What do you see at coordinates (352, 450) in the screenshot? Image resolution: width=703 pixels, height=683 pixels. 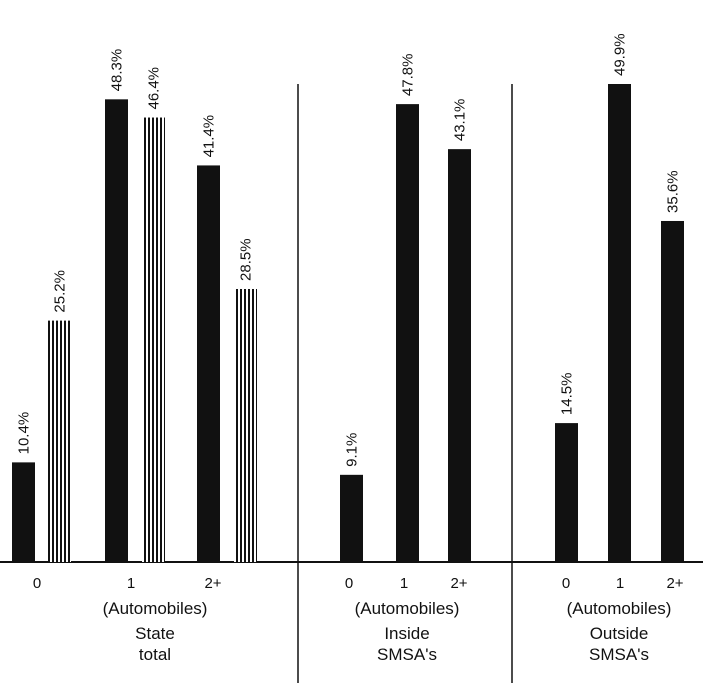 I see `data-label: 9.1%` at bounding box center [352, 450].